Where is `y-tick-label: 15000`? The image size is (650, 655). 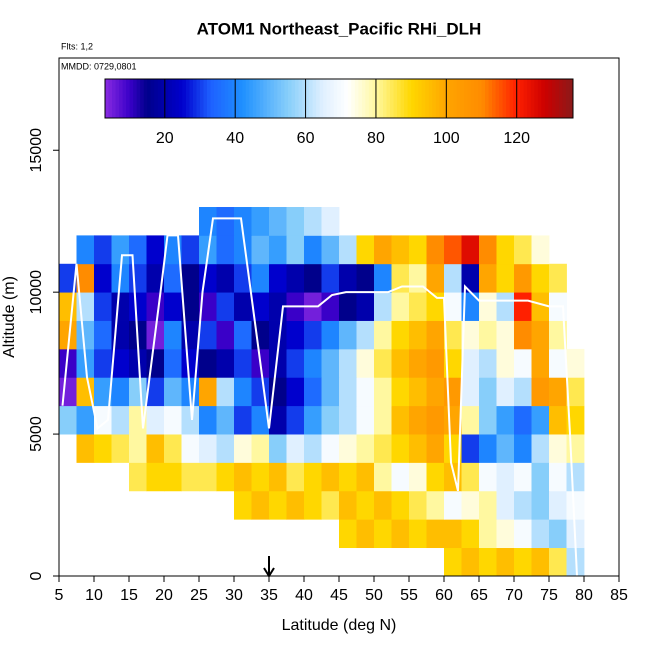 y-tick-label: 15000 is located at coordinates (36, 150).